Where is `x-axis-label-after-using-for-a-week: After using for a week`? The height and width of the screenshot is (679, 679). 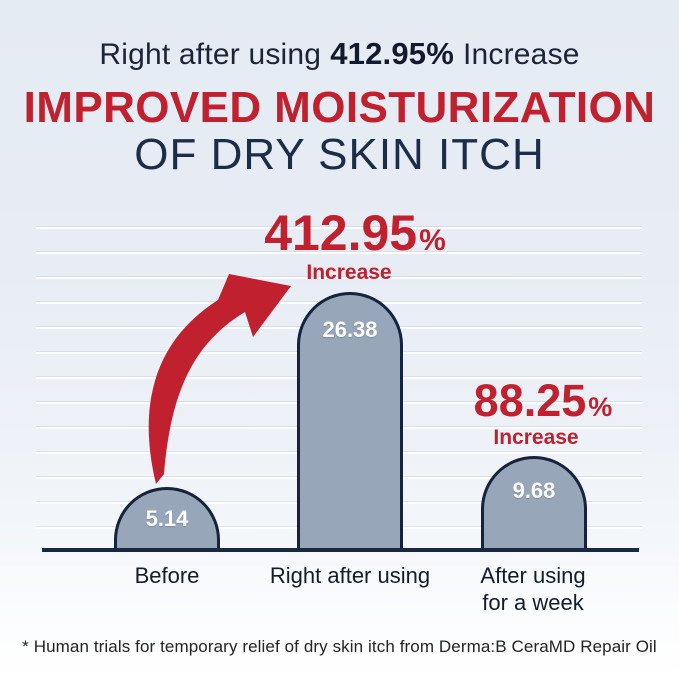
x-axis-label-after-using-for-a-week: After using for a week is located at coordinates (533, 589).